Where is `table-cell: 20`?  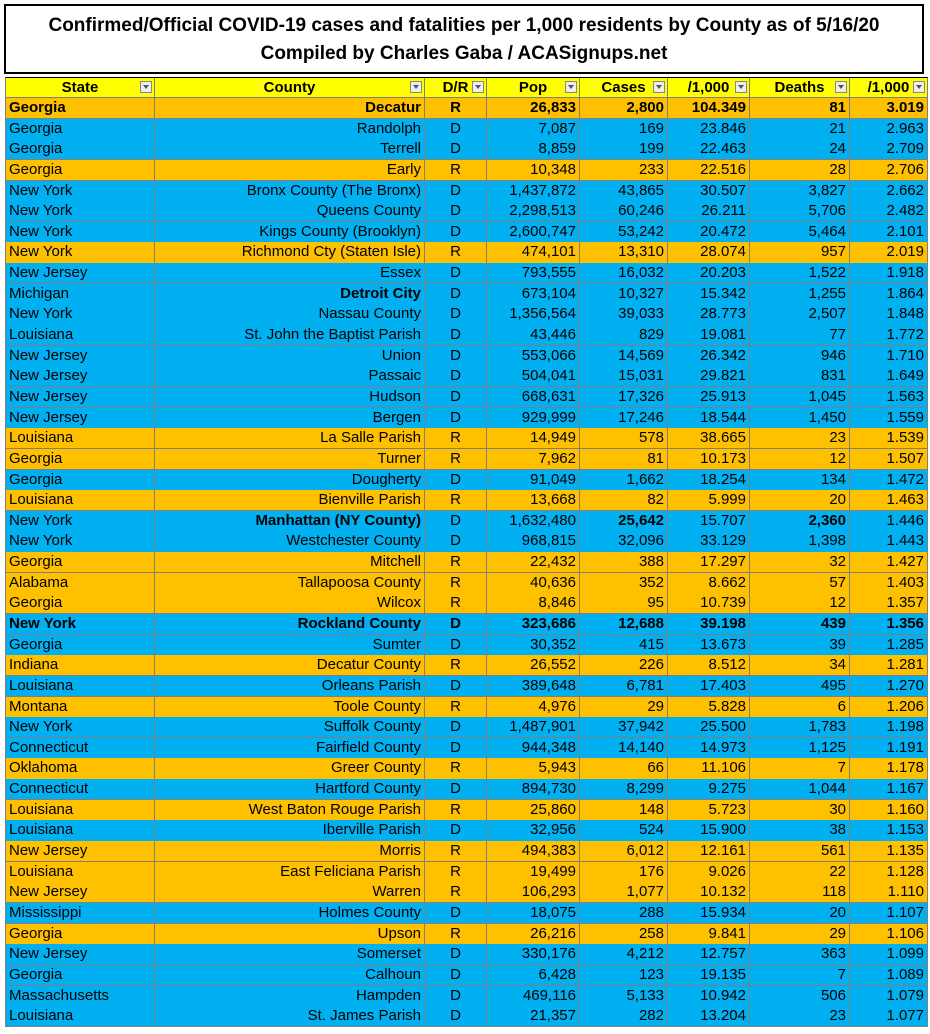 table-cell: 20 is located at coordinates (800, 501).